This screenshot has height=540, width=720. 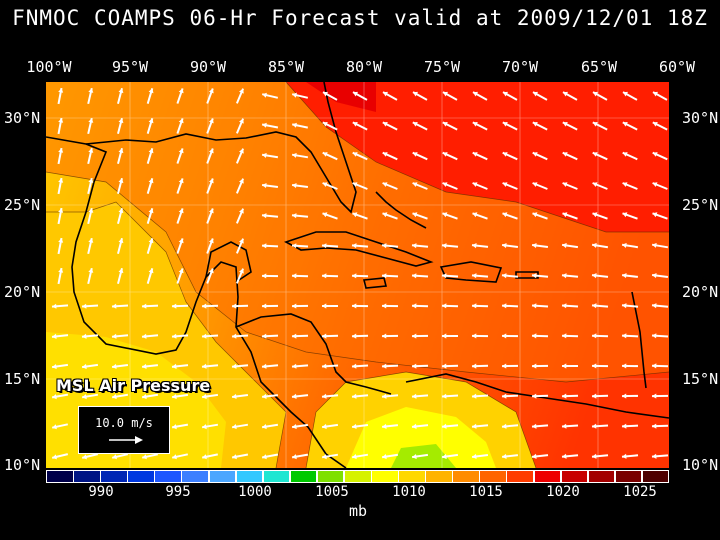 I want to click on lat-label-20n-left: 20°N, so click(x=22, y=292).